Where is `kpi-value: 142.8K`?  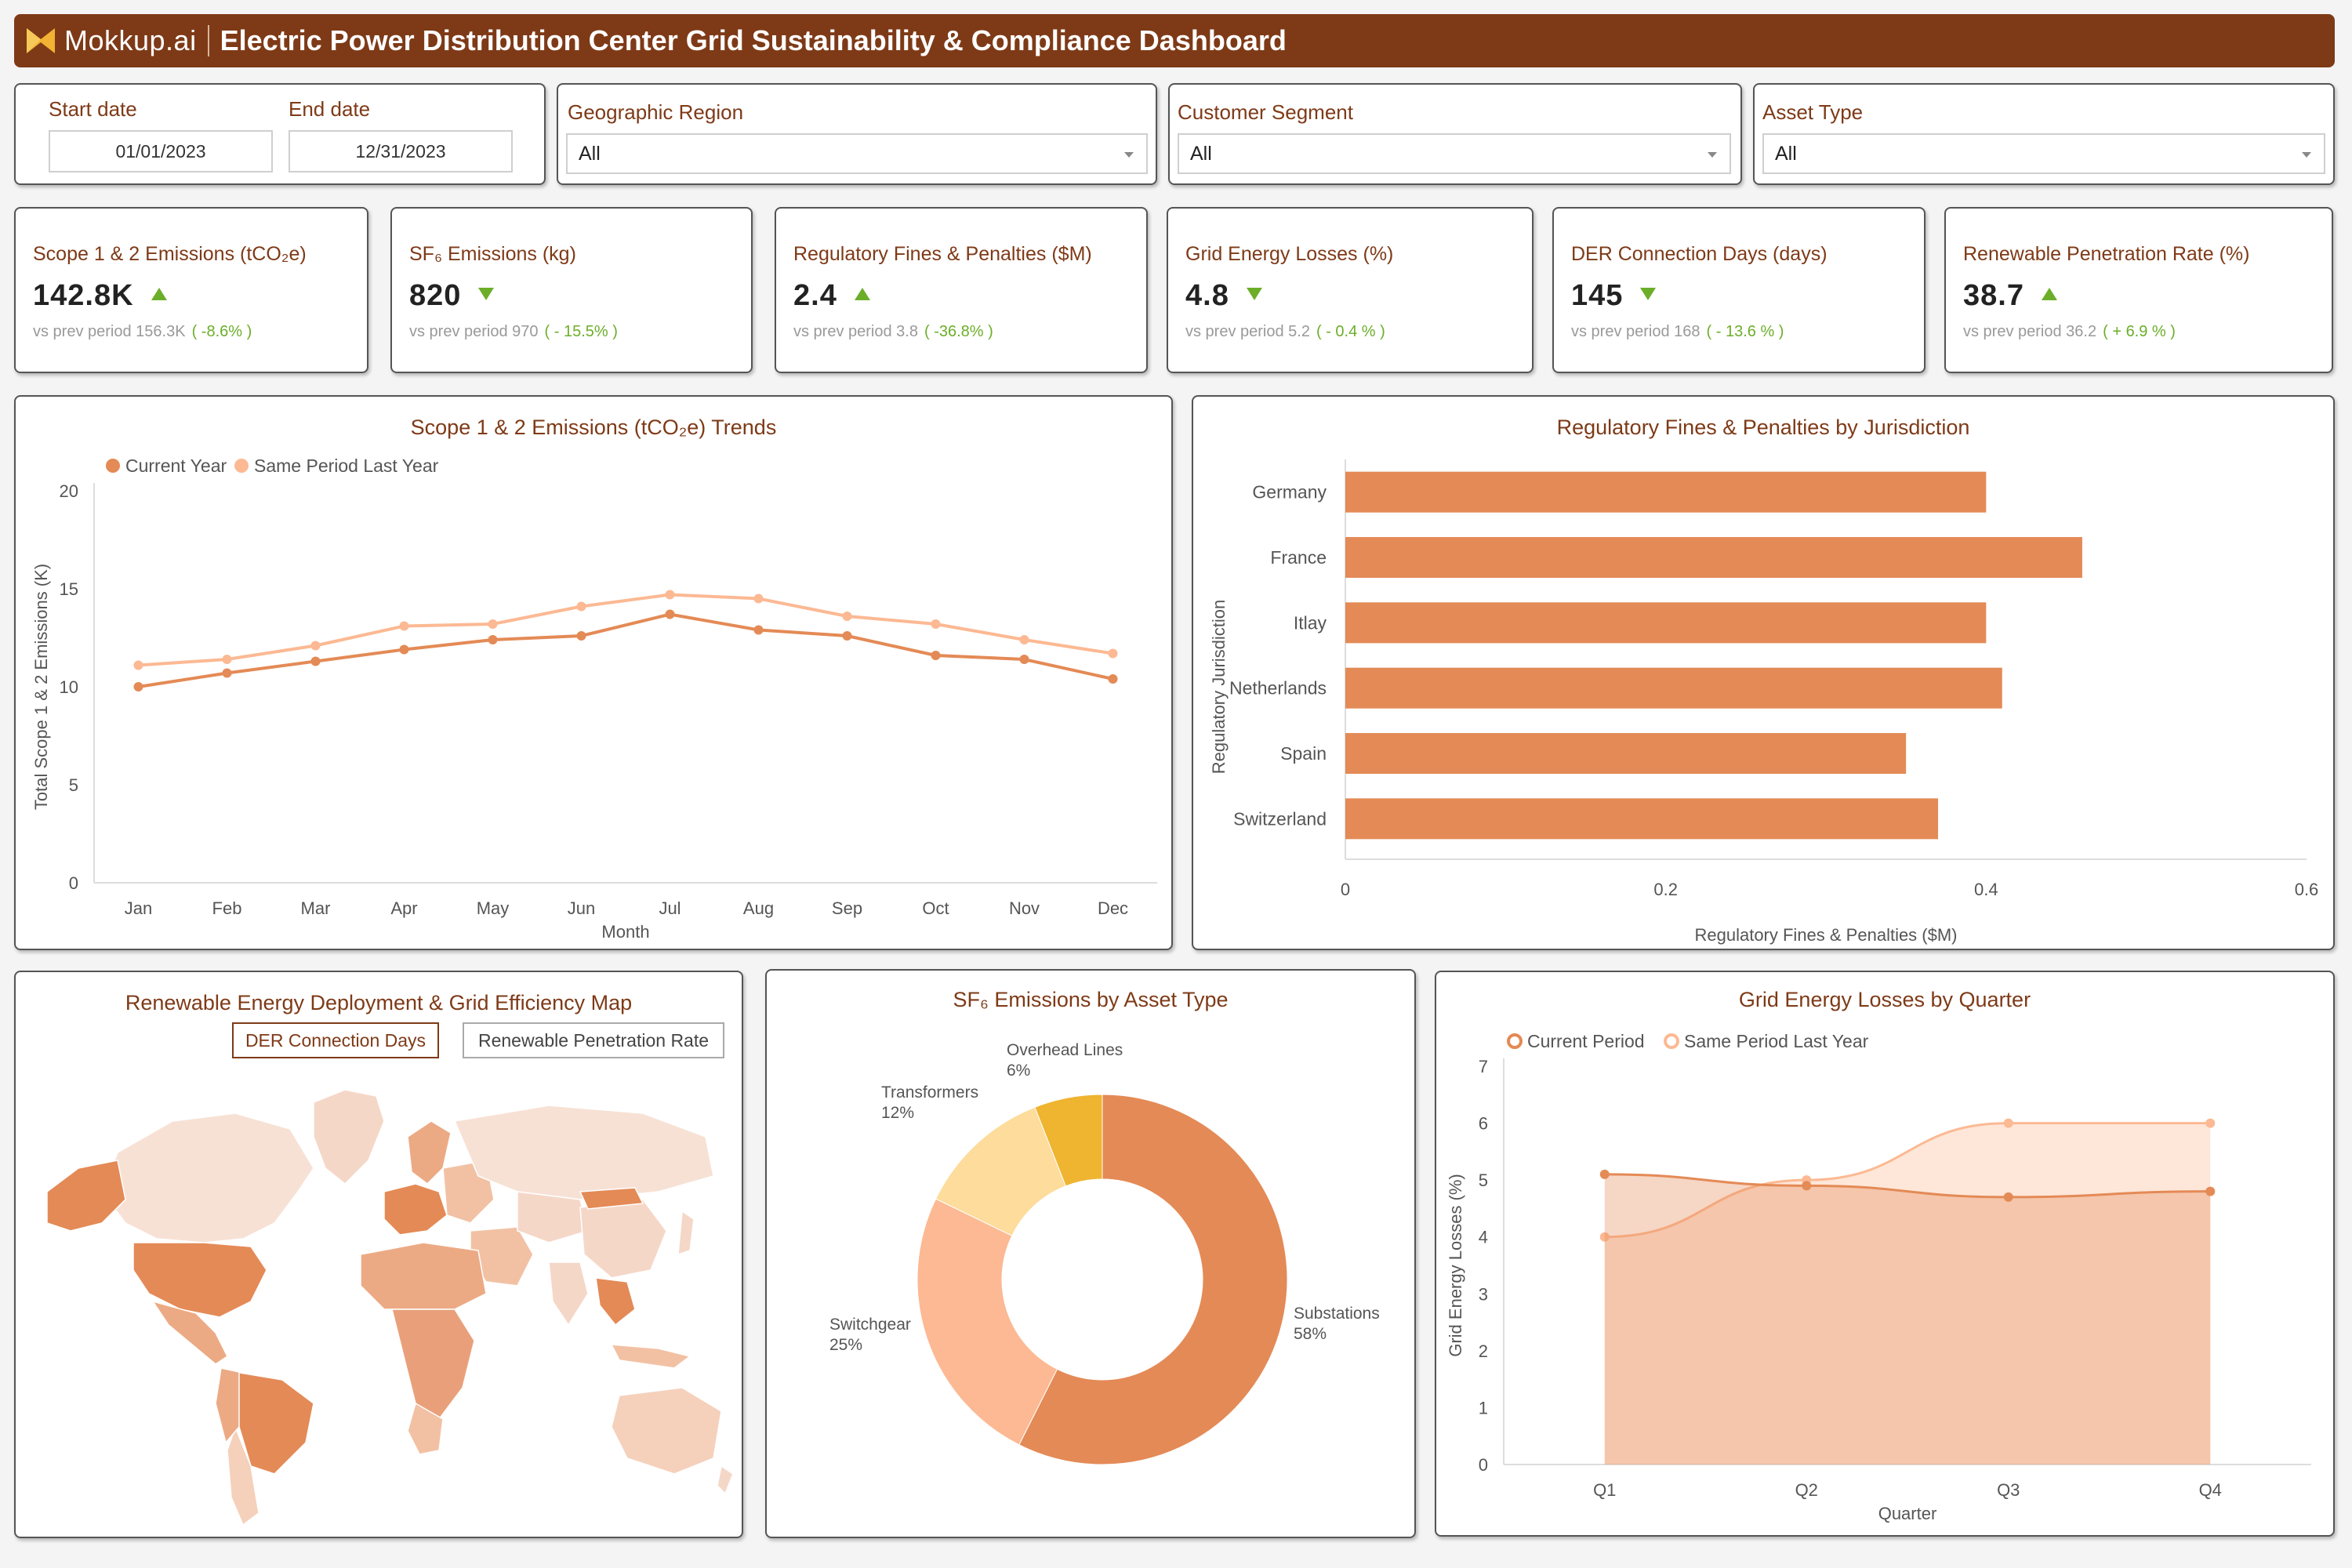 kpi-value: 142.8K is located at coordinates (100, 296).